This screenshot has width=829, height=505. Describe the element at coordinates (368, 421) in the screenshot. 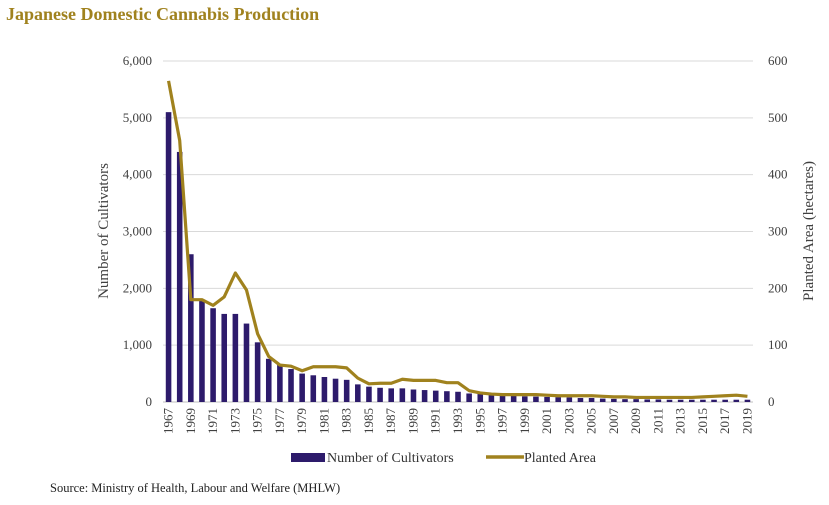

I see `x-tick-label: 1985` at that location.